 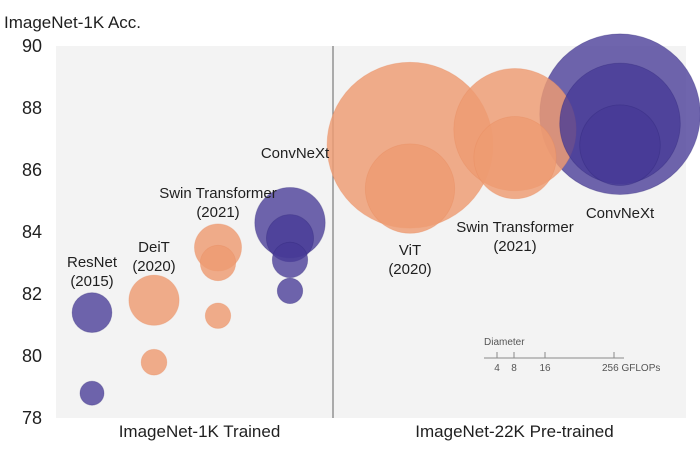 I want to click on series-label-line: (2015), so click(x=91, y=281).